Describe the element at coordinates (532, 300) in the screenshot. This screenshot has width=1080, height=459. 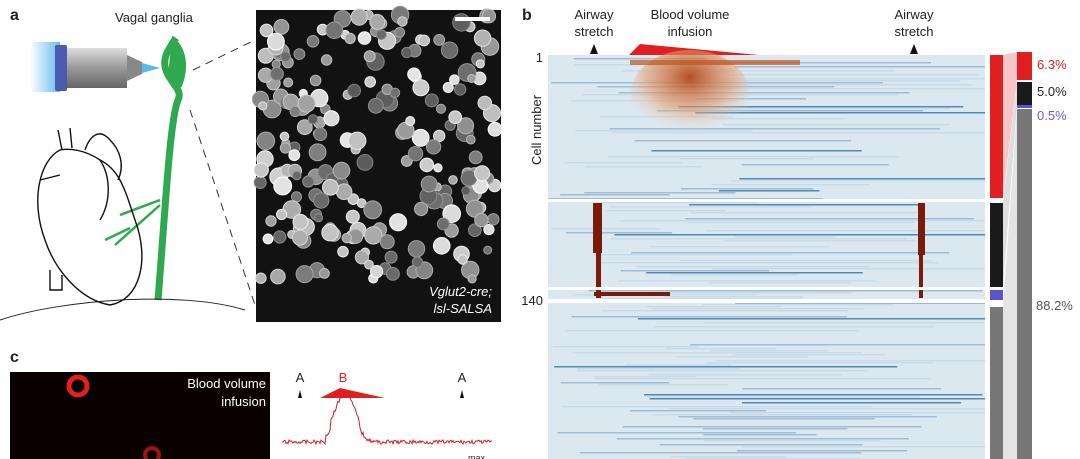
I see `row-label: 140` at that location.